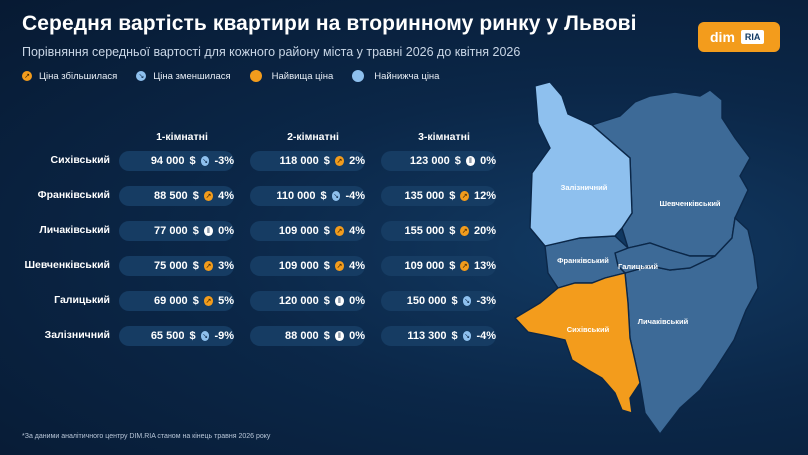  I want to click on price-cell: 155 000 $ ↗ 20%, so click(438, 231).